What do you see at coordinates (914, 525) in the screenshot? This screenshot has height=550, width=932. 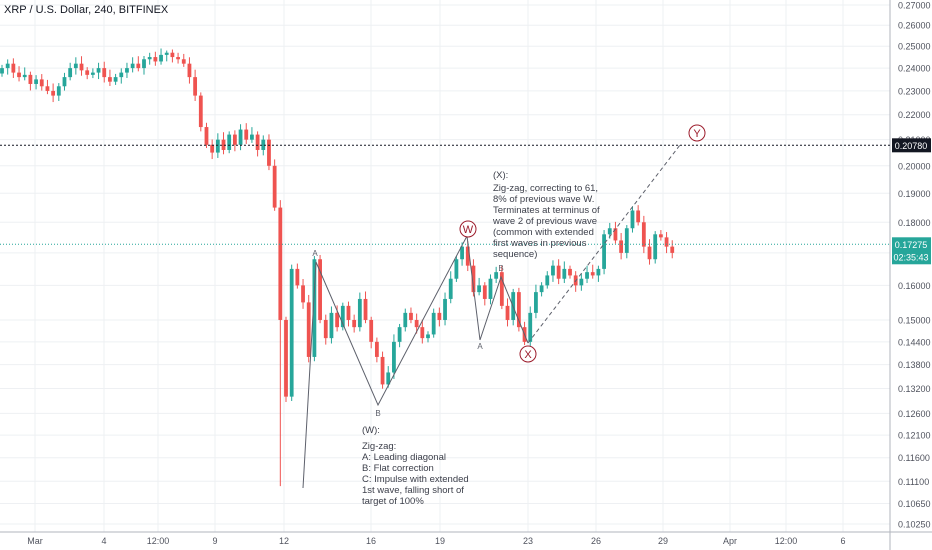 I see `price-tick-label: 0.10250` at bounding box center [914, 525].